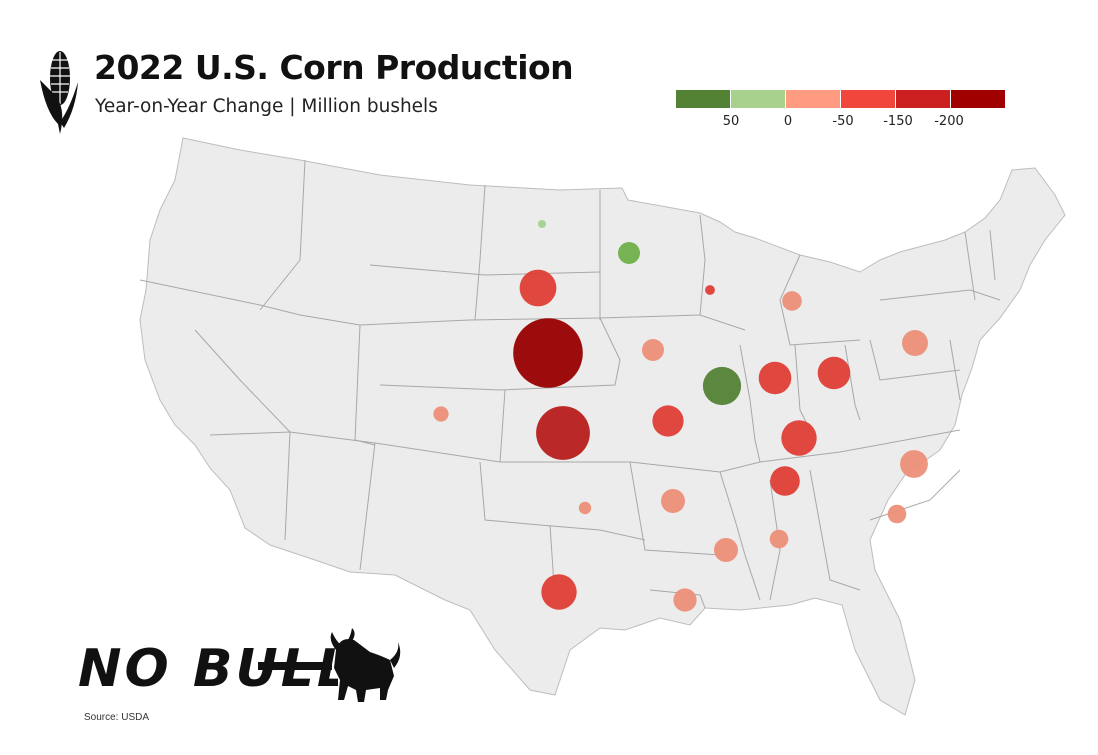 This screenshot has height=755, width=1098. What do you see at coordinates (59, 92) in the screenshot?
I see `corn-icon` at bounding box center [59, 92].